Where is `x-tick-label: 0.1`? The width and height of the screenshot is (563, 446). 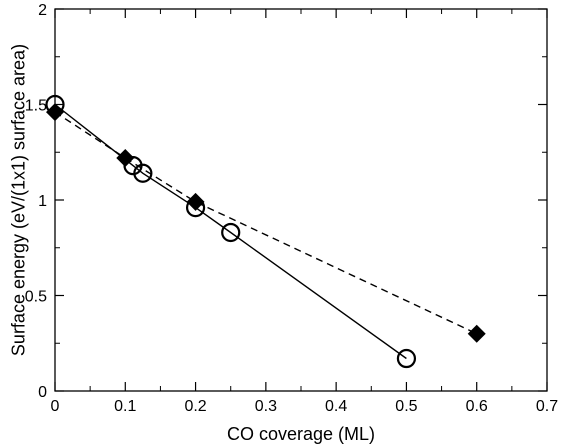
x-tick-label: 0.1 is located at coordinates (125, 406).